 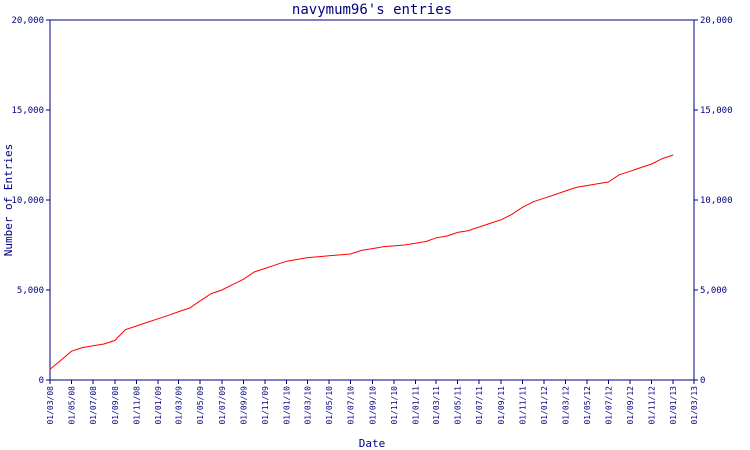 What do you see at coordinates (93, 405) in the screenshot?
I see `x-tick-label: 01/07/08` at bounding box center [93, 405].